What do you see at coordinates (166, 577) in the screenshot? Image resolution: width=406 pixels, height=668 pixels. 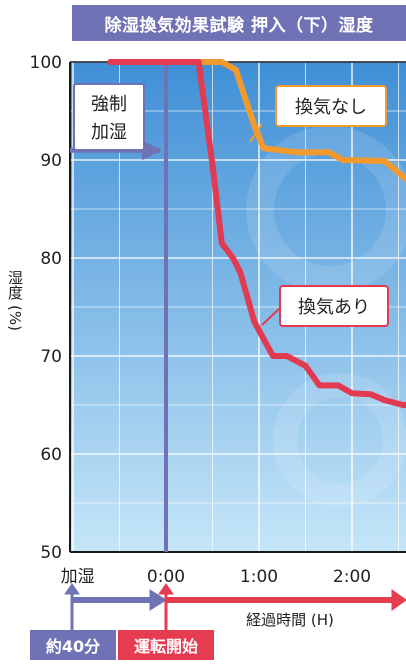 I see `x-tick-label: 0:00` at bounding box center [166, 577].